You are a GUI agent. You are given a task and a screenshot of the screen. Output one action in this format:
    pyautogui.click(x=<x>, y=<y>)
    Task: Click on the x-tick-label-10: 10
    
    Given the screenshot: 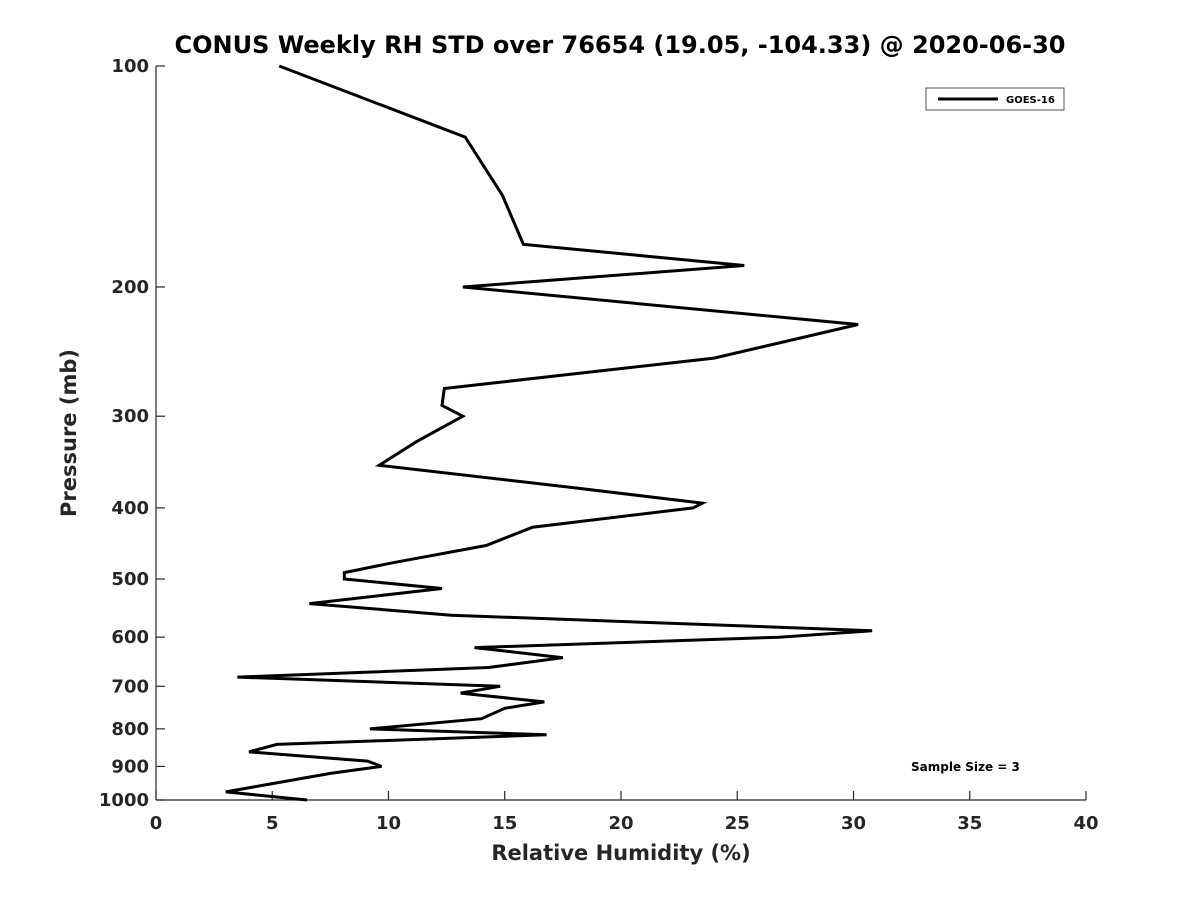 What is the action you would take?
    pyautogui.click(x=388, y=823)
    